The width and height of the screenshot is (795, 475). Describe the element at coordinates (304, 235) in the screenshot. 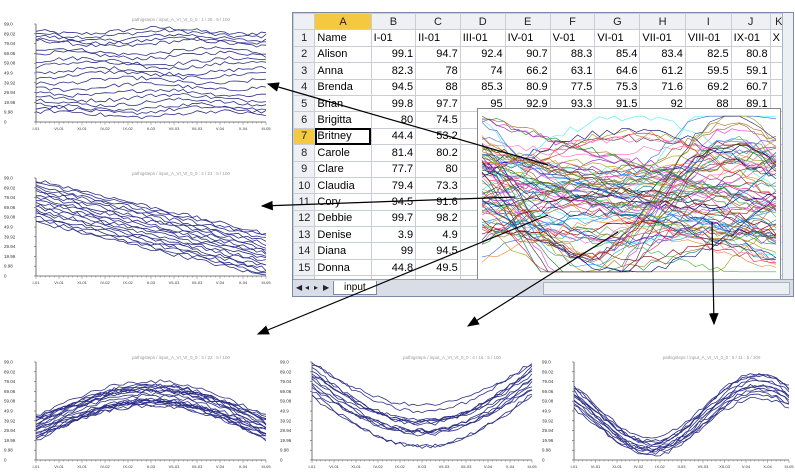

I see `row-header: 13` at that location.